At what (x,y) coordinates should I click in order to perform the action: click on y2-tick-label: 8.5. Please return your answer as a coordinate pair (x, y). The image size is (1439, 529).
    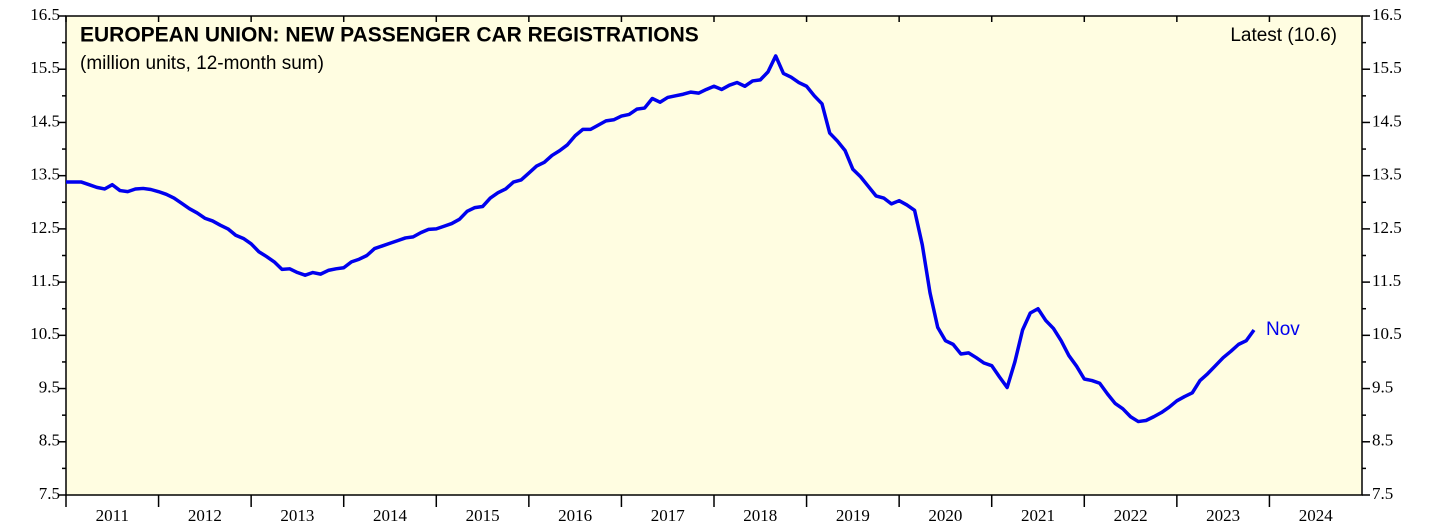
    Looking at the image, I should click on (1382, 440).